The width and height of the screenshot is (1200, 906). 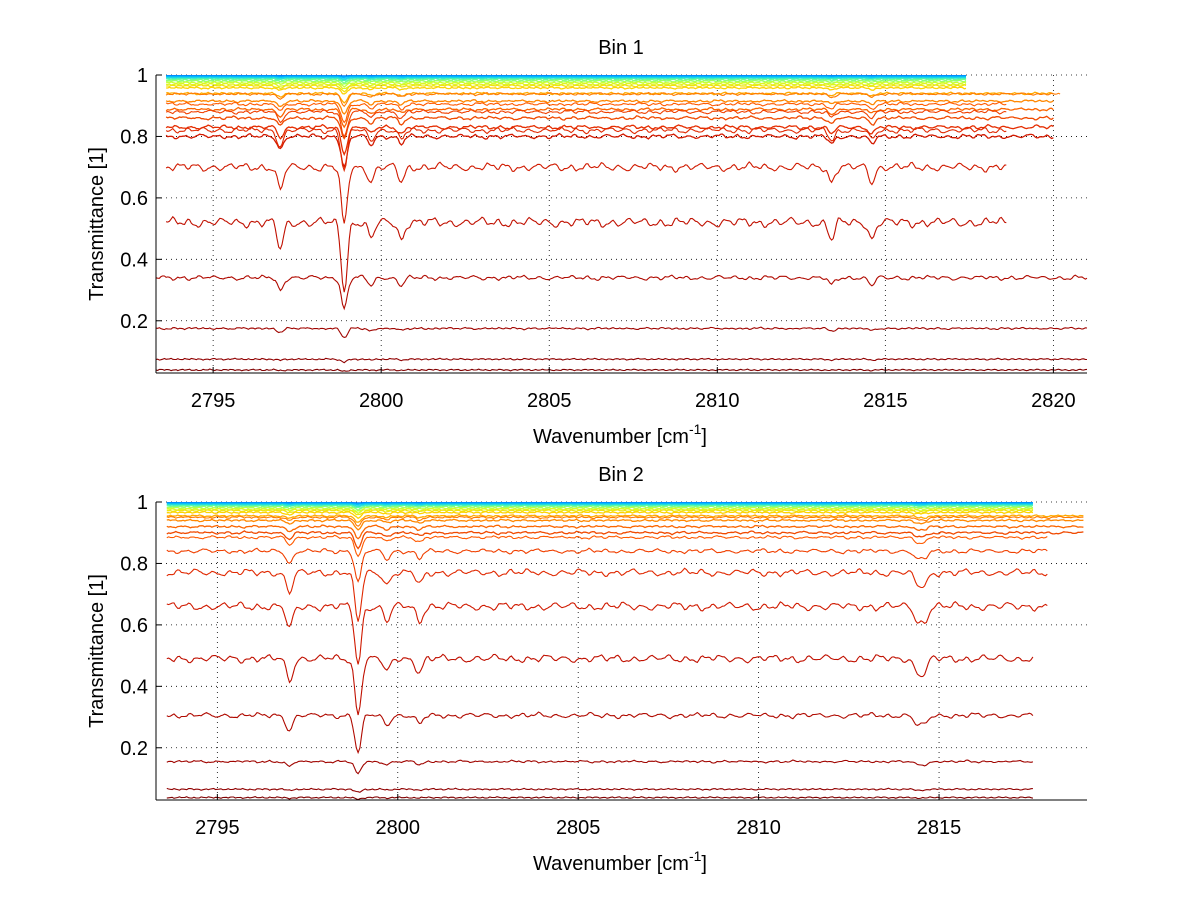 What do you see at coordinates (1053, 401) in the screenshot?
I see `x-tick-label: 2820` at bounding box center [1053, 401].